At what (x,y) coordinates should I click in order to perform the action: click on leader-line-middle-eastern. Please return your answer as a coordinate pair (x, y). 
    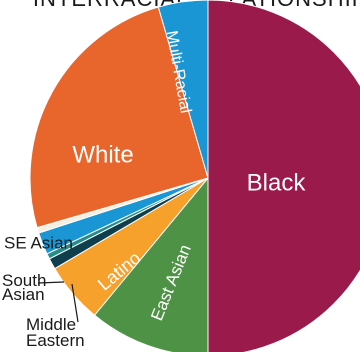
    Looking at the image, I should click on (75, 303).